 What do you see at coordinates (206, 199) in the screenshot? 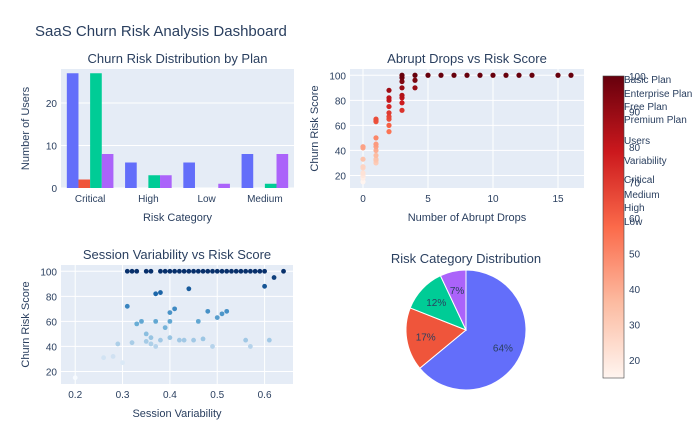
I see `x-tick-label: Low` at bounding box center [206, 199].